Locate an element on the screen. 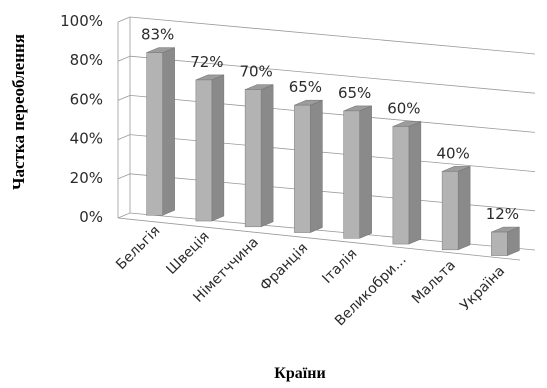 Image resolution: width=547 pixels, height=388 pixels. y-tick-label: 100% is located at coordinates (81, 21).